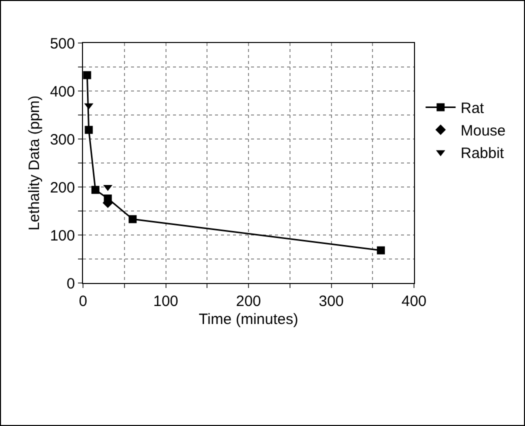 This screenshot has width=525, height=426. I want to click on legend-label: Rabbit, so click(482, 153).